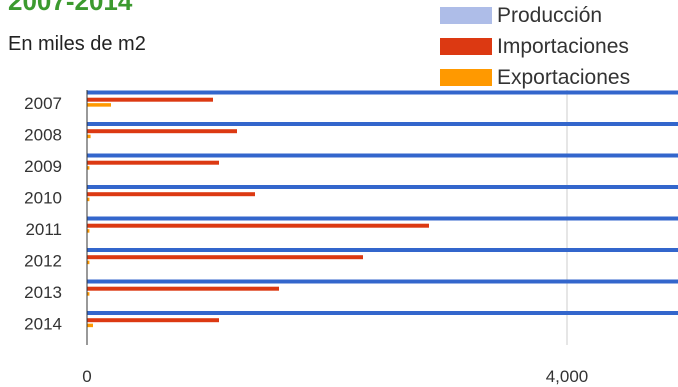  What do you see at coordinates (70, 8) in the screenshot?
I see `chart-title: 2007-2014` at bounding box center [70, 8].